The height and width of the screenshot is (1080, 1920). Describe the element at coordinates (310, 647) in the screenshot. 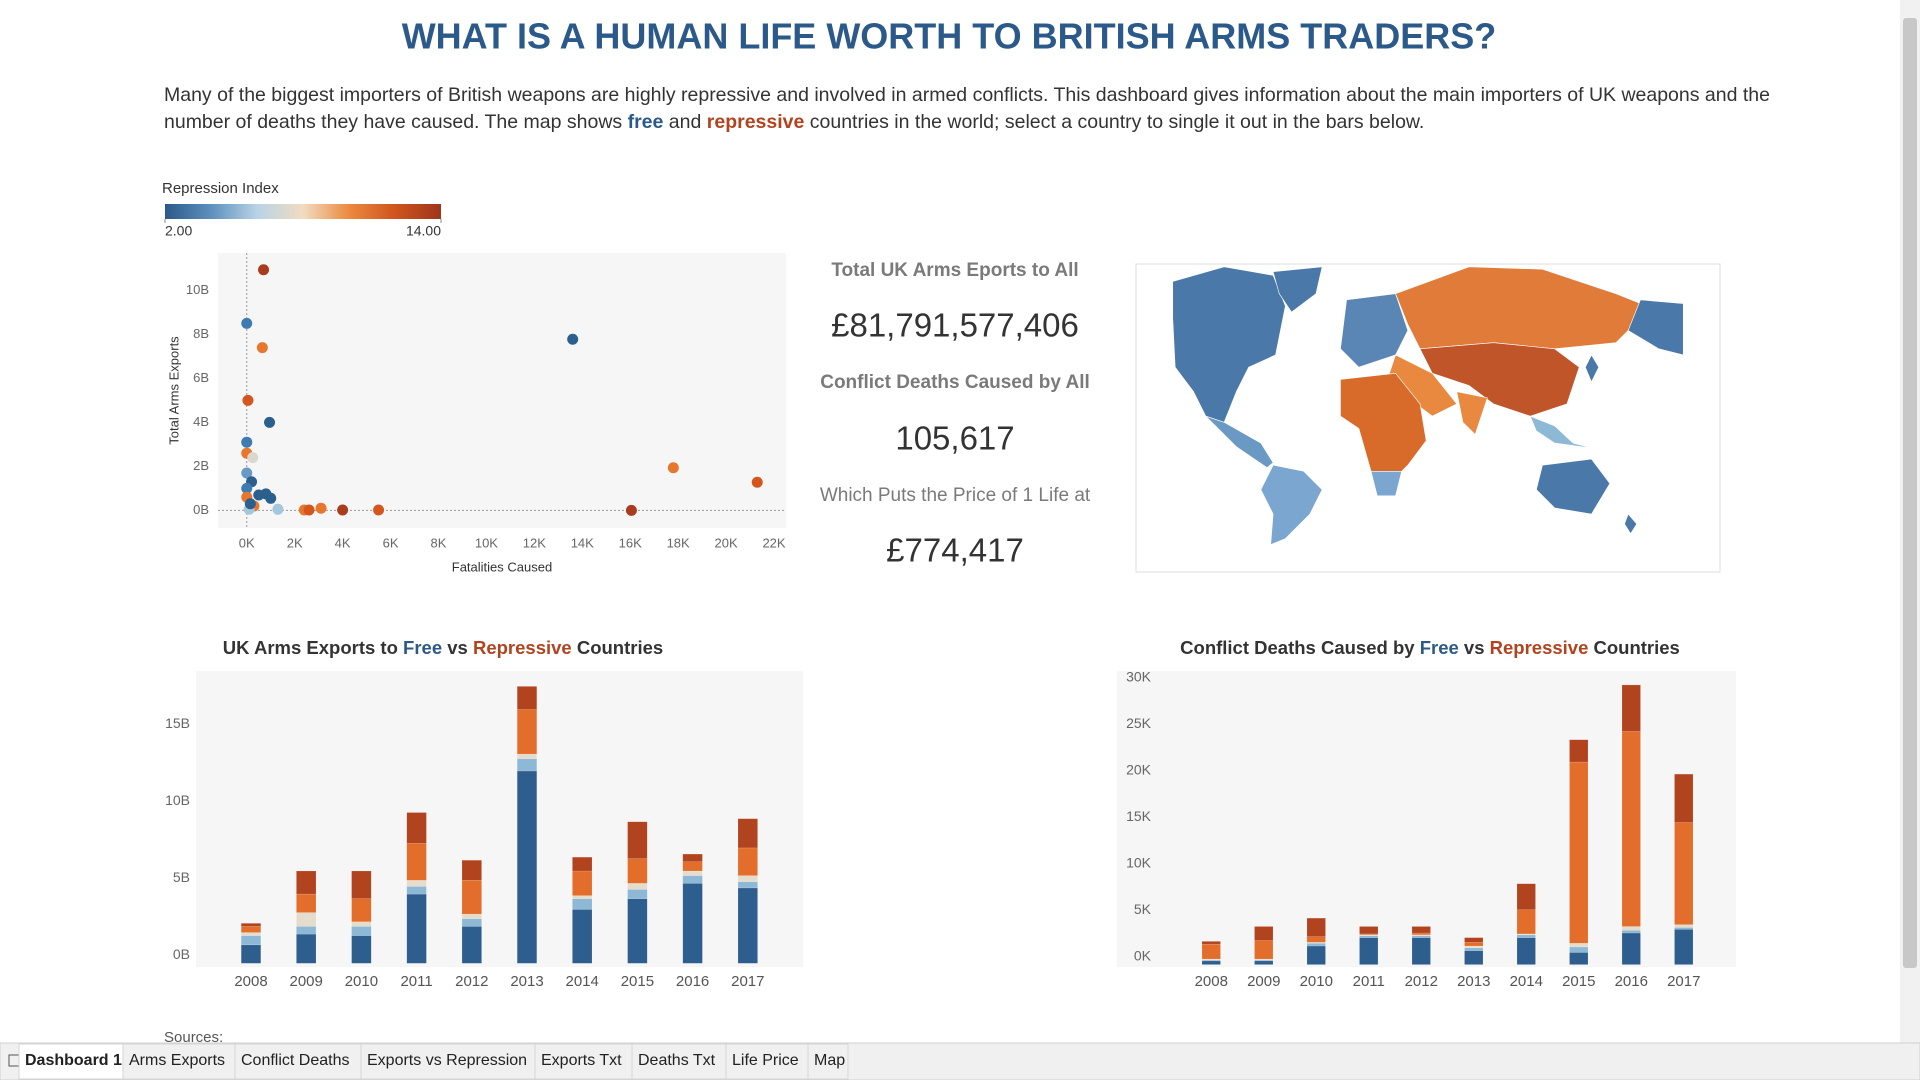

I see `title-part: UK Arms Exports to` at that location.